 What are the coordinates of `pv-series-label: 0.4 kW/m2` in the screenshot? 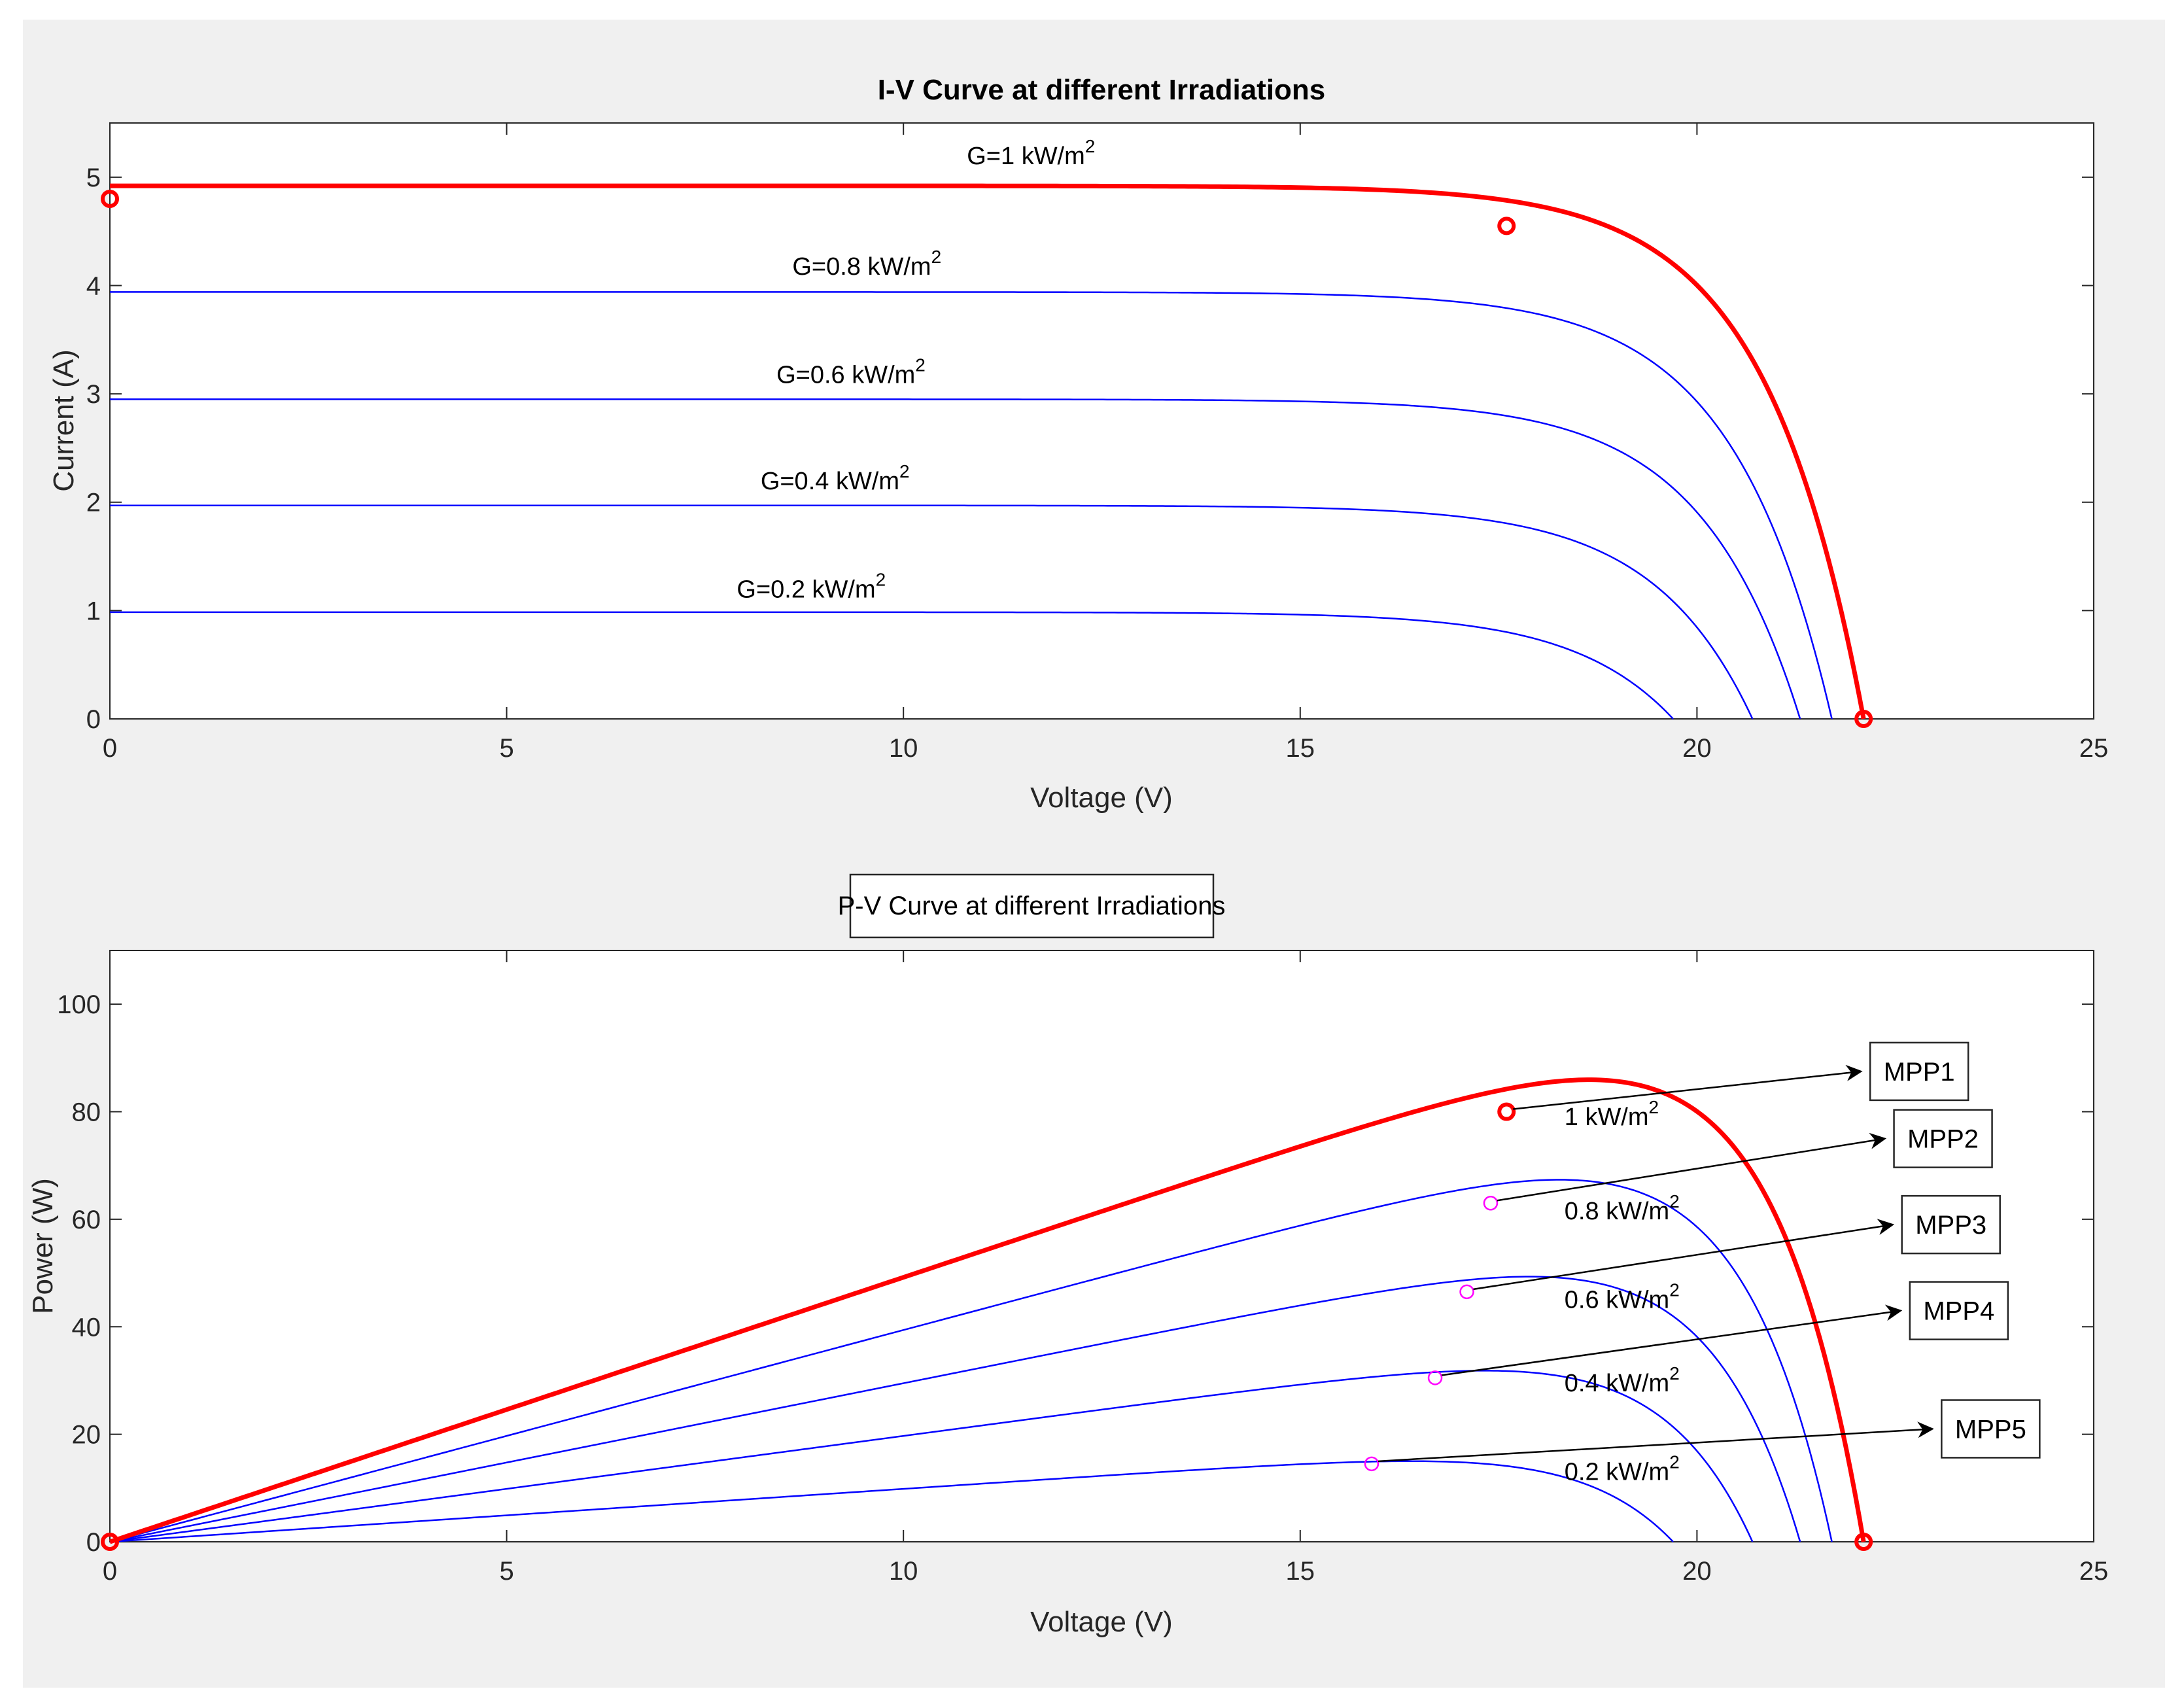 It's located at (1622, 1380).